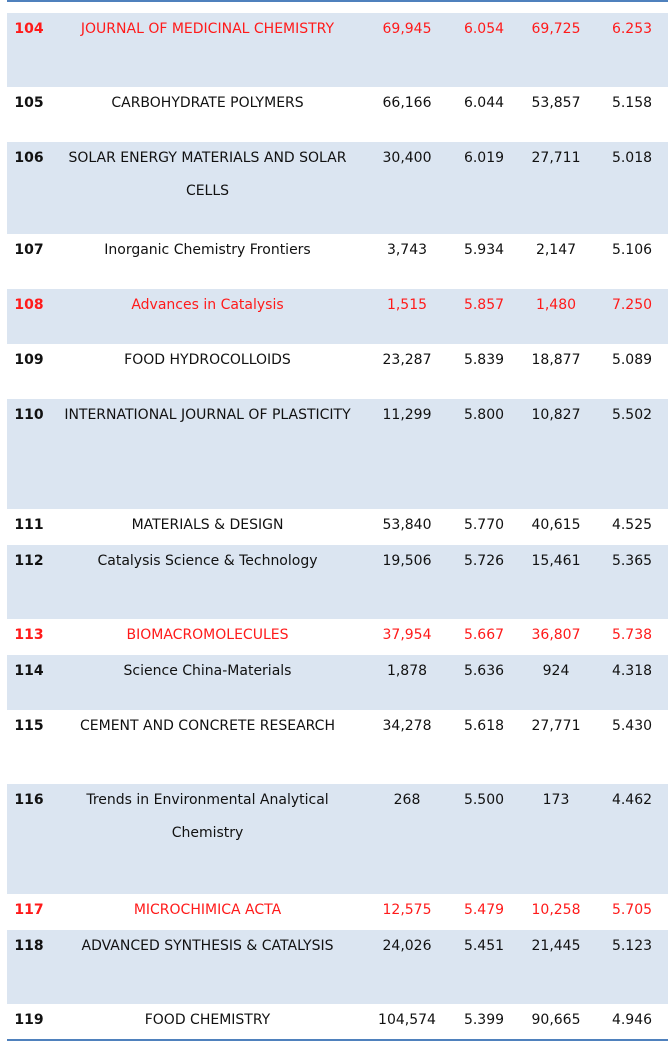 The height and width of the screenshot is (1062, 672). Describe the element at coordinates (407, 305) in the screenshot. I see `total-cites-cell: 1,515` at that location.